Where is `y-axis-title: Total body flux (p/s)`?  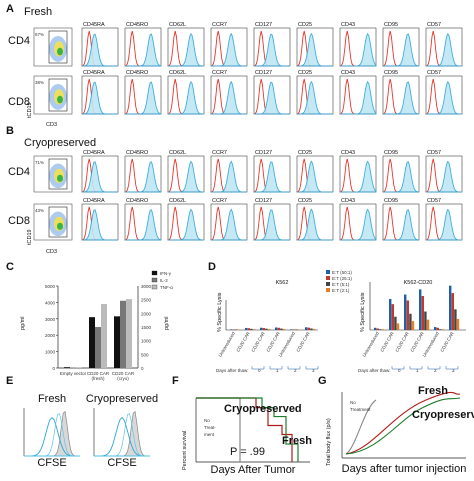 y-axis-title: Total body flux (p/s) is located at coordinates (329, 442).